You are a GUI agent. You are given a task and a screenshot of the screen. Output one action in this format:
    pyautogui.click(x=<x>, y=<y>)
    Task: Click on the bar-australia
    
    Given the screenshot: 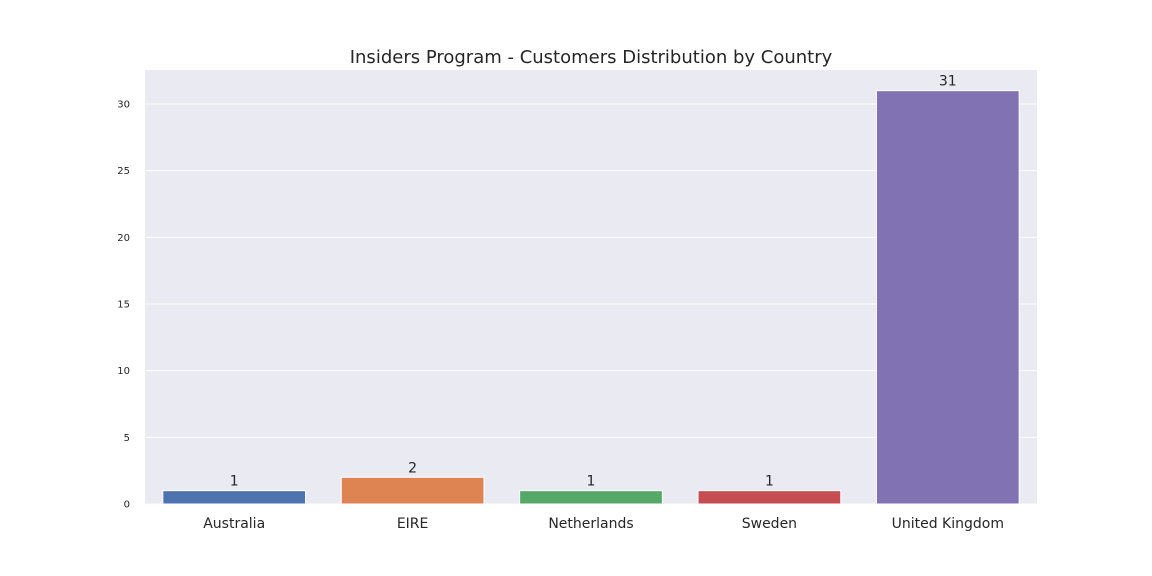 What is the action you would take?
    pyautogui.click(x=234, y=497)
    